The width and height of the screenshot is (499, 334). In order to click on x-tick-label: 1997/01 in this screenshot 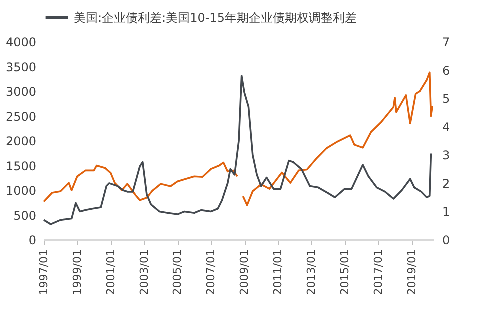, I will do `click(44, 273)`.